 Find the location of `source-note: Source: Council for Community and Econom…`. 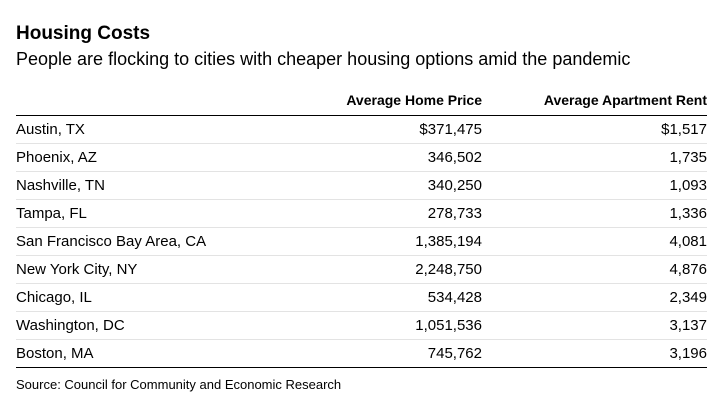

source-note: Source: Council for Community and Econom… is located at coordinates (179, 384).